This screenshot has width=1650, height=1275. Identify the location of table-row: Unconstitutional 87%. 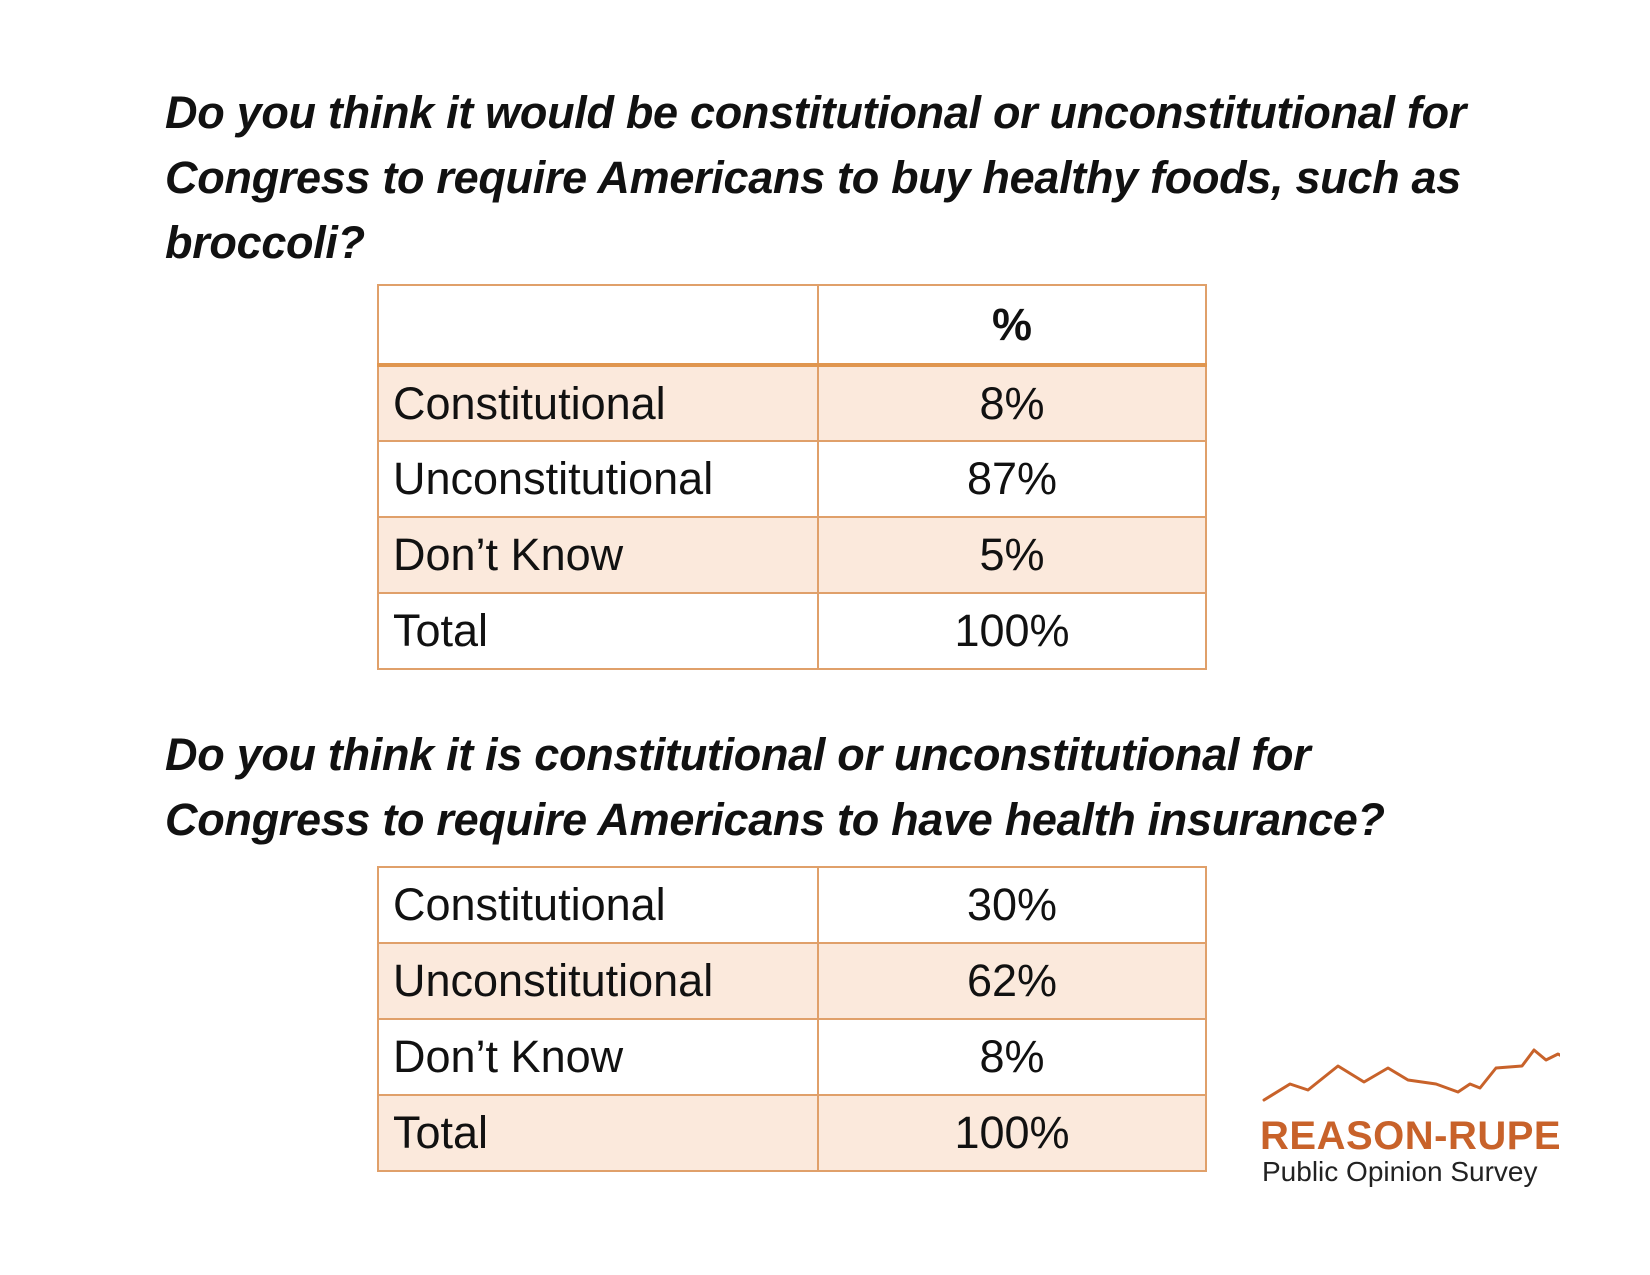
(792, 479).